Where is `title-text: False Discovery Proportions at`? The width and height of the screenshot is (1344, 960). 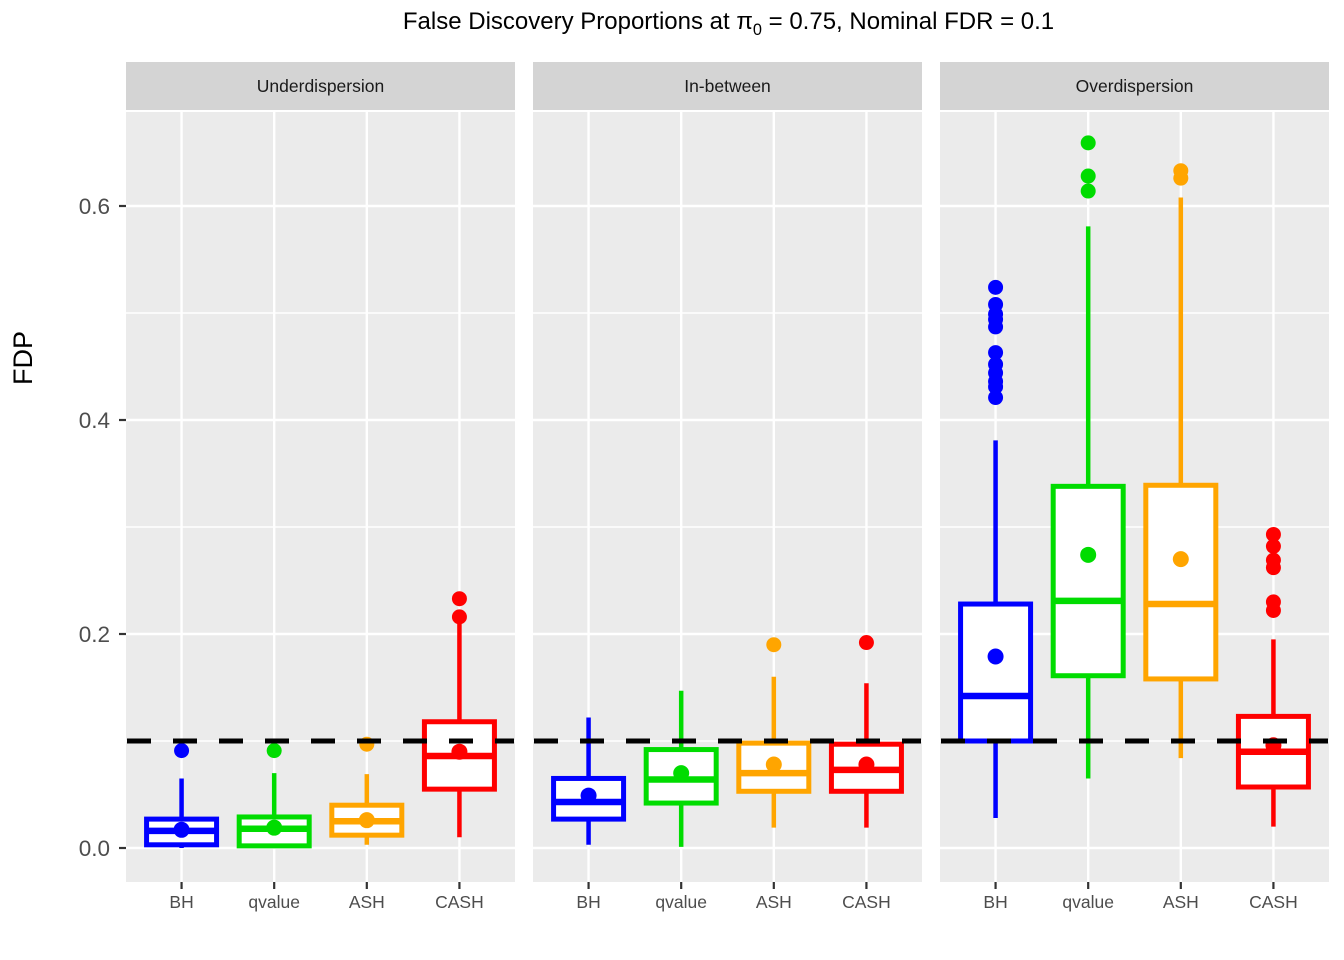 title-text: False Discovery Proportions at is located at coordinates (569, 21).